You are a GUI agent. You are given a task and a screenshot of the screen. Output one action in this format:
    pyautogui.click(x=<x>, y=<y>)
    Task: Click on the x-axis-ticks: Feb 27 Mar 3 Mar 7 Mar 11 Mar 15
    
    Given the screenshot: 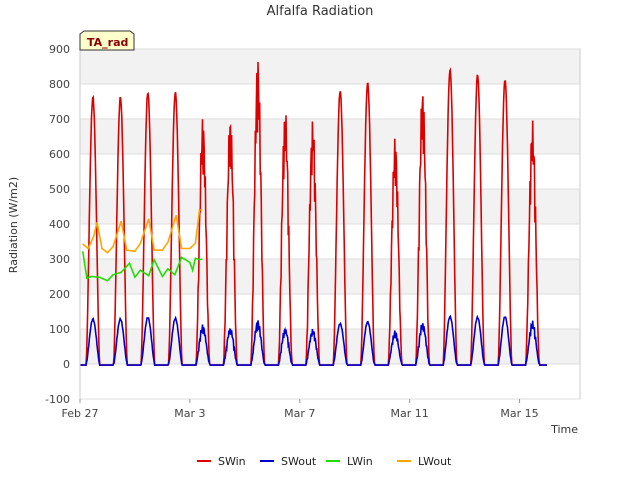 What is the action you would take?
    pyautogui.click(x=300, y=409)
    